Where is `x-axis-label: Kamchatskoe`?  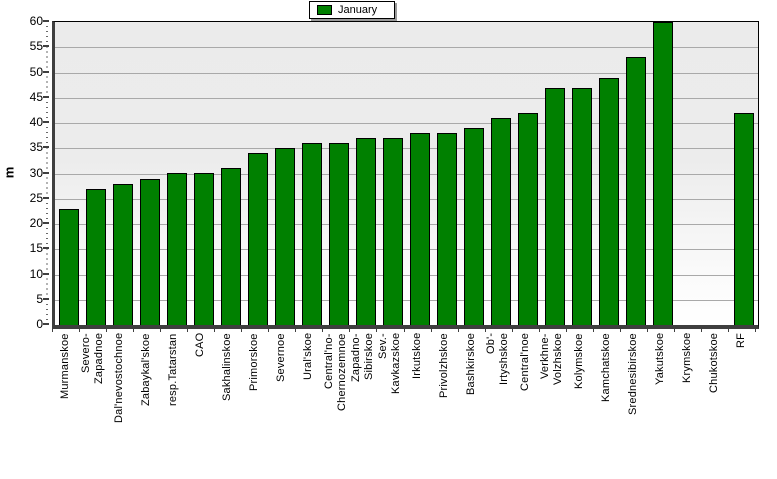 x-axis-label: Kamchatskoe is located at coordinates (605, 367).